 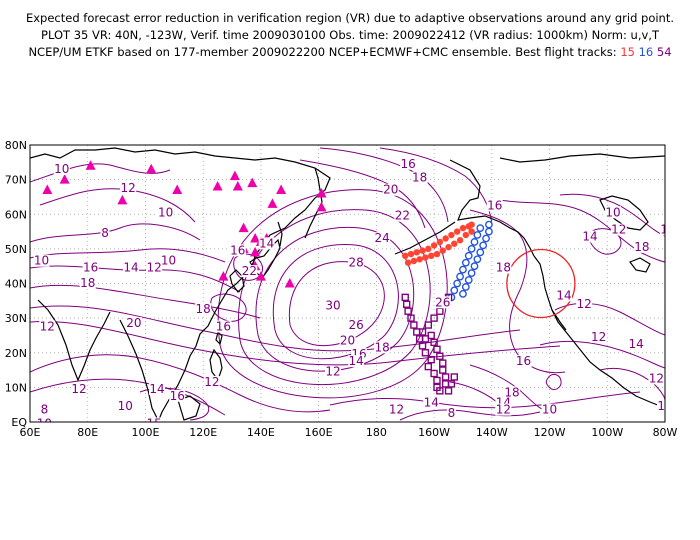 I want to click on coastline-india, so click(x=74, y=340).